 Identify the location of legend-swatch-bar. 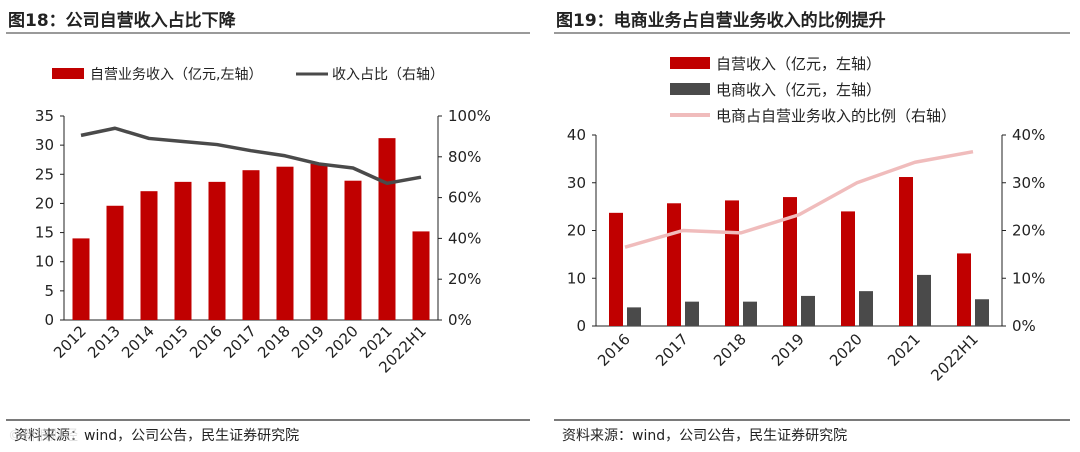
(68, 73).